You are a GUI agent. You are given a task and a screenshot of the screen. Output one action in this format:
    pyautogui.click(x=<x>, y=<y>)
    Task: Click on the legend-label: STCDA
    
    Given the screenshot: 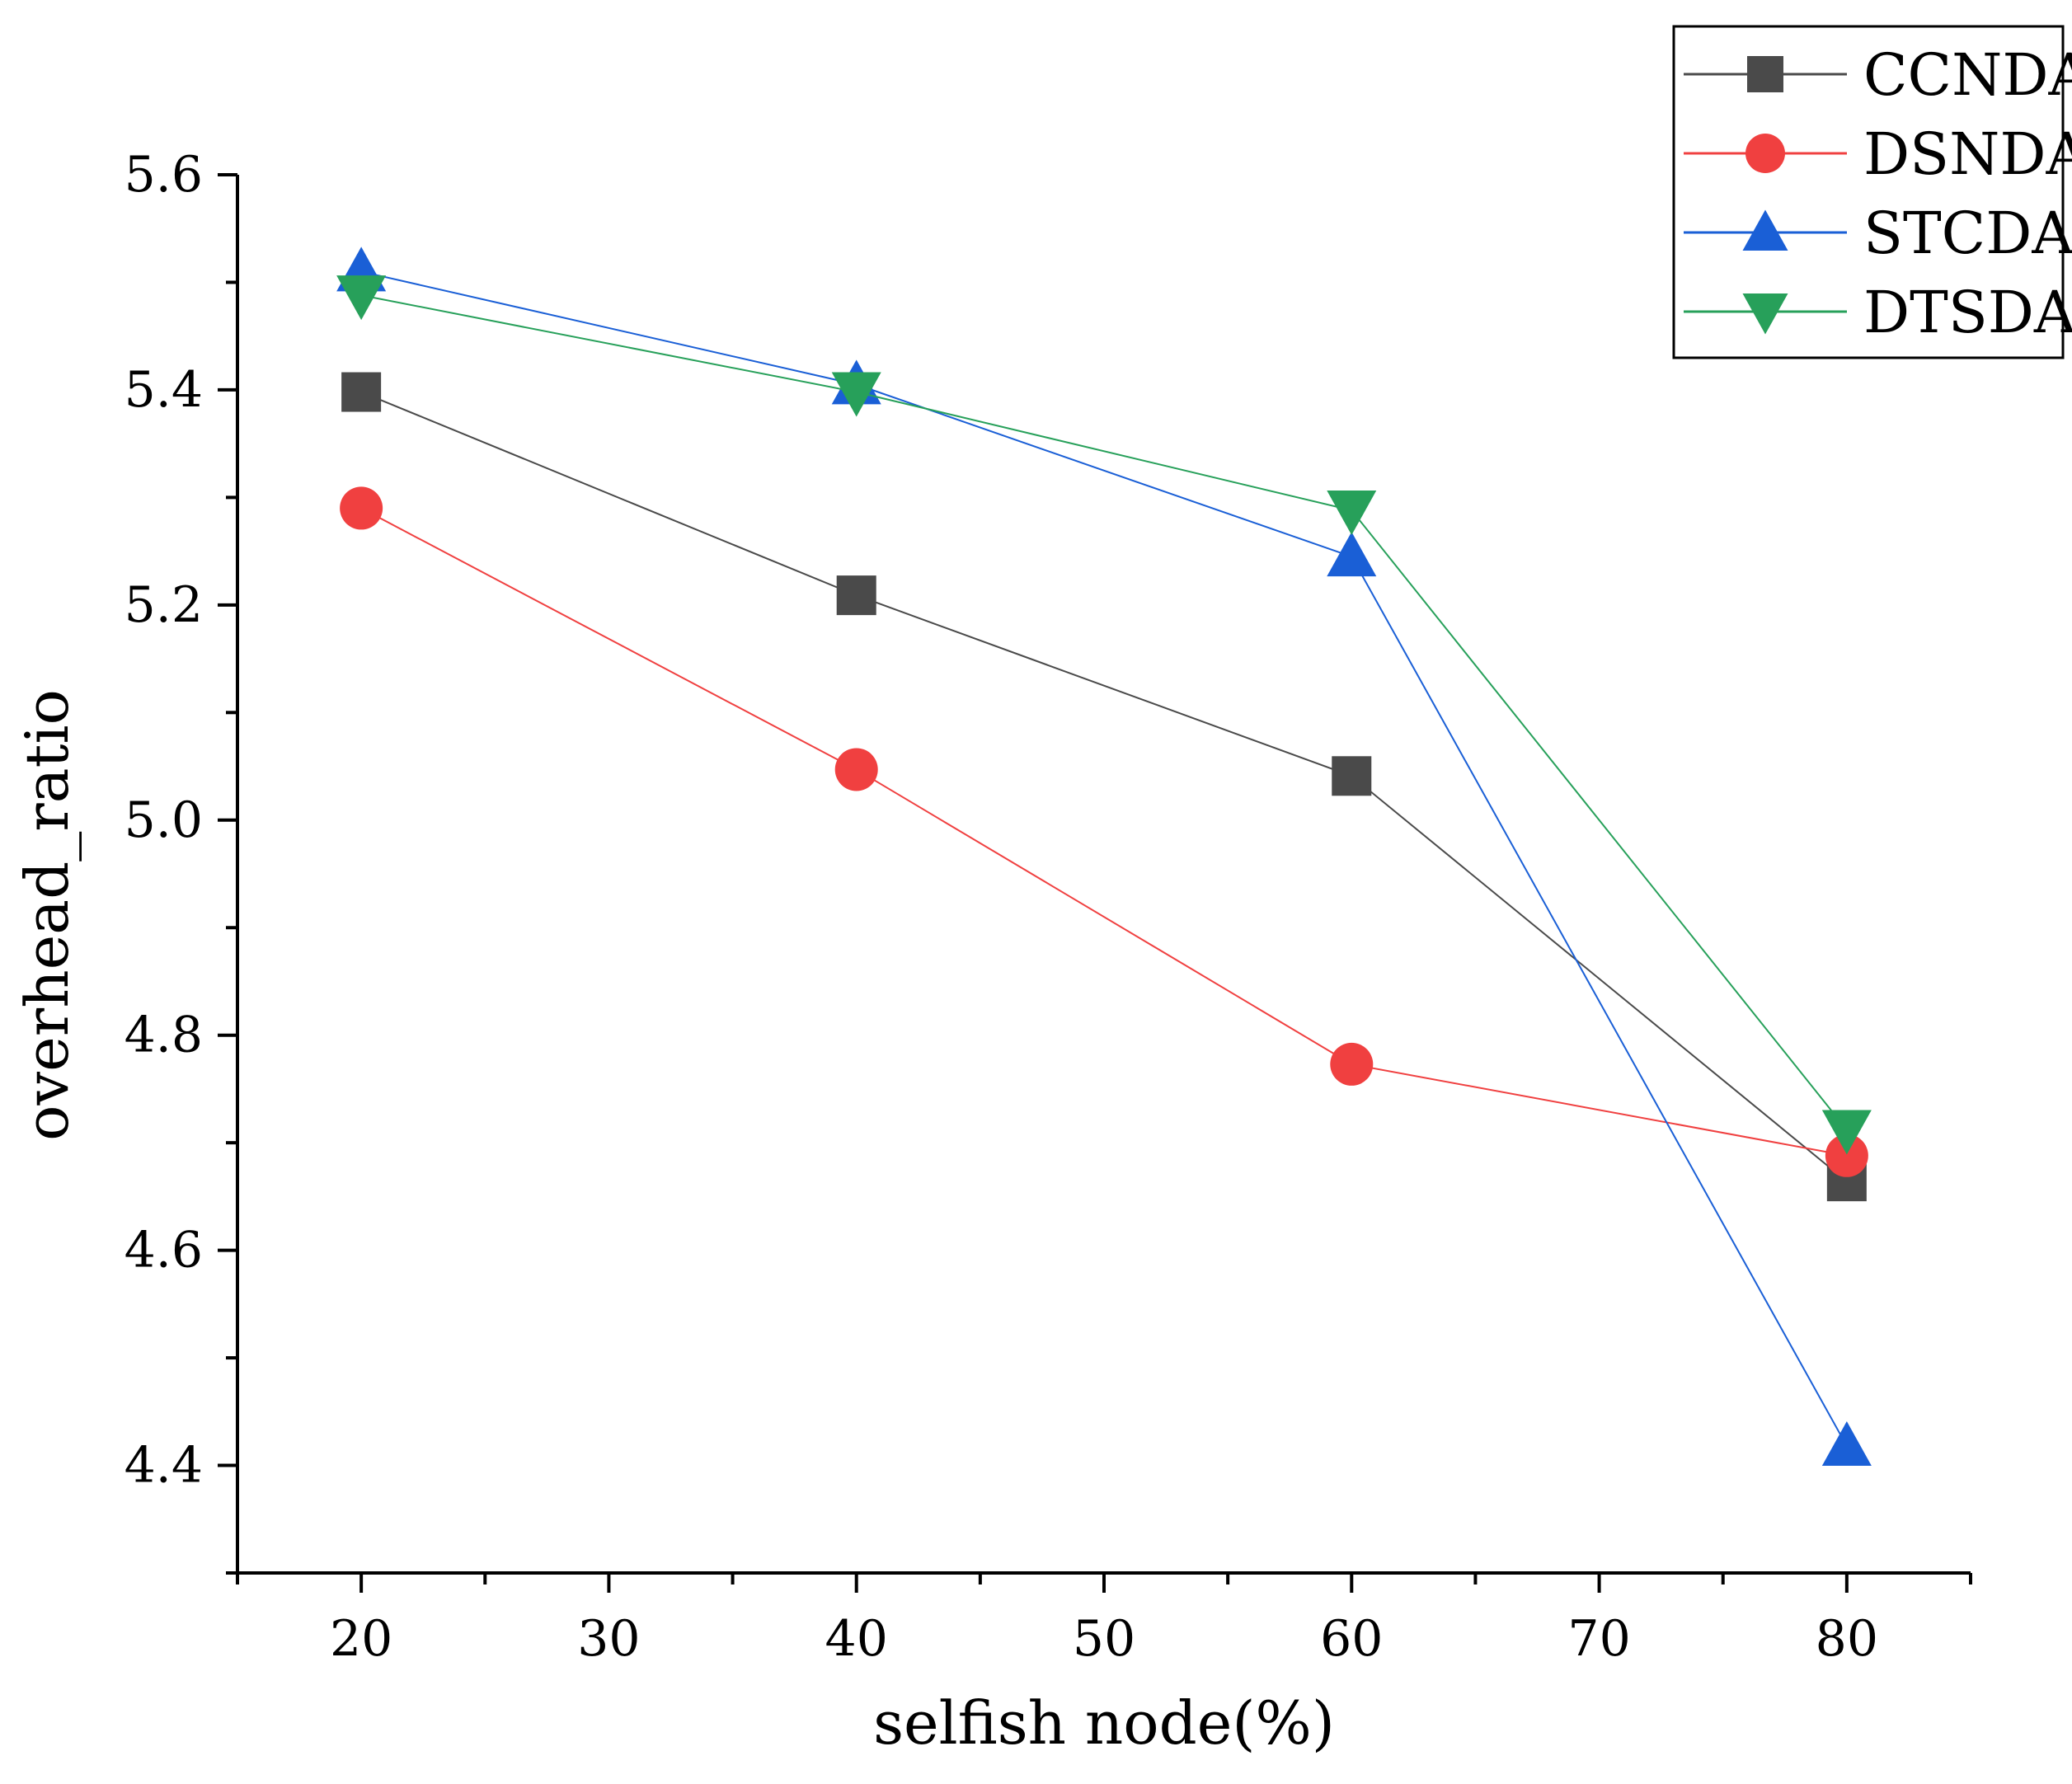 What is the action you would take?
    pyautogui.click(x=1968, y=234)
    